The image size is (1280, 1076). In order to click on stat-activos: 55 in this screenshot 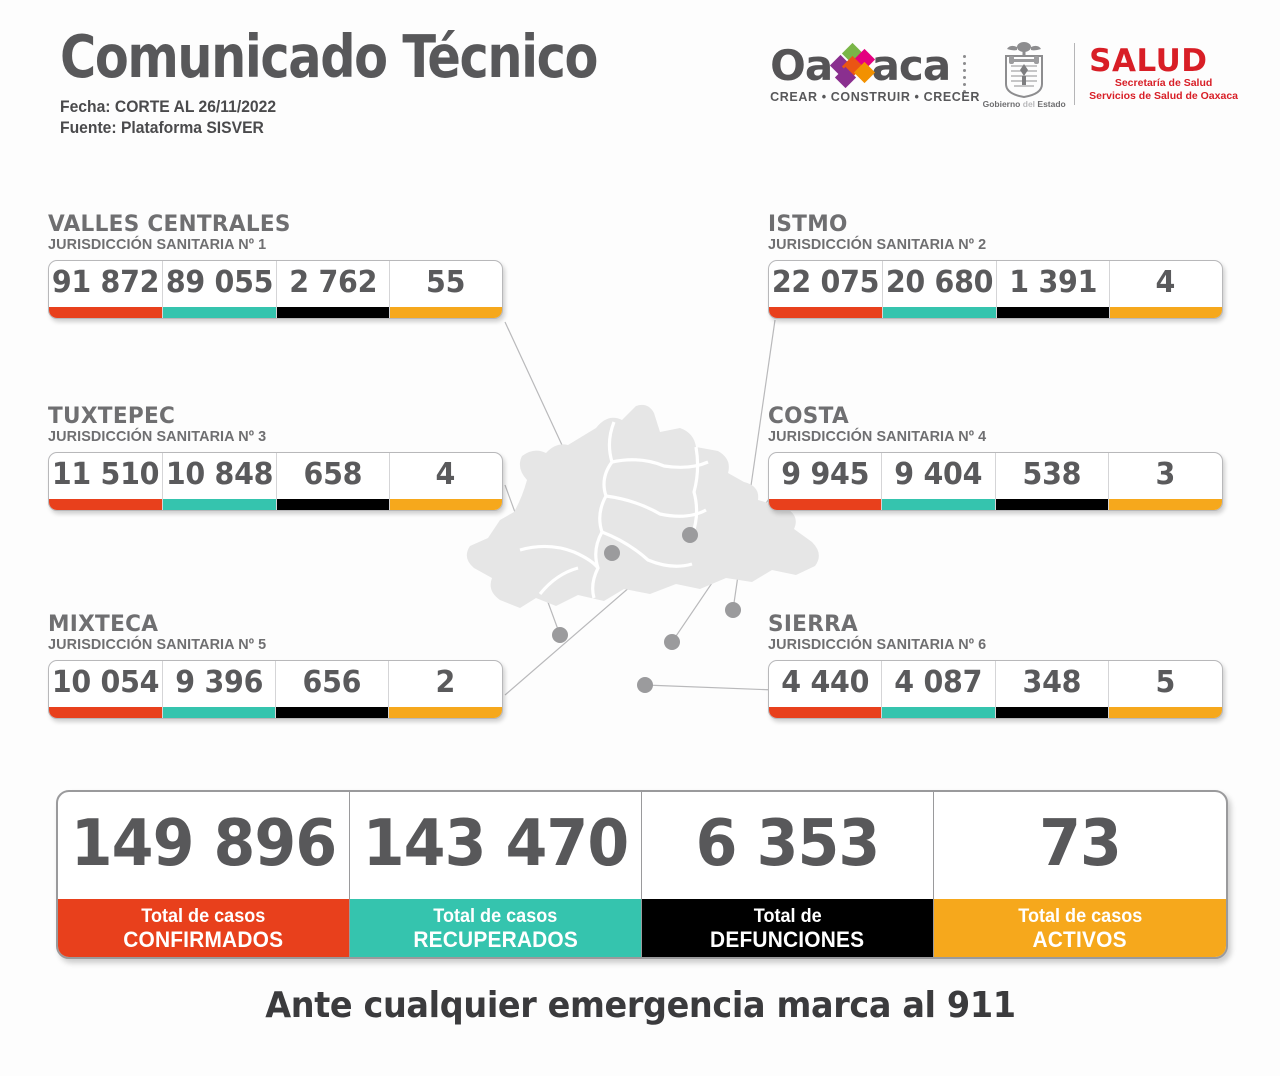, I will do `click(445, 289)`.